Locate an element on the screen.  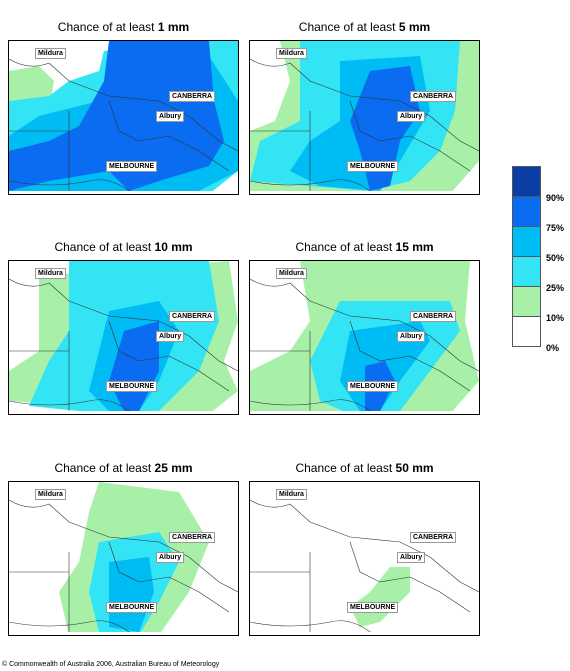
title-amount: 15 mm is located at coordinates (414, 247).